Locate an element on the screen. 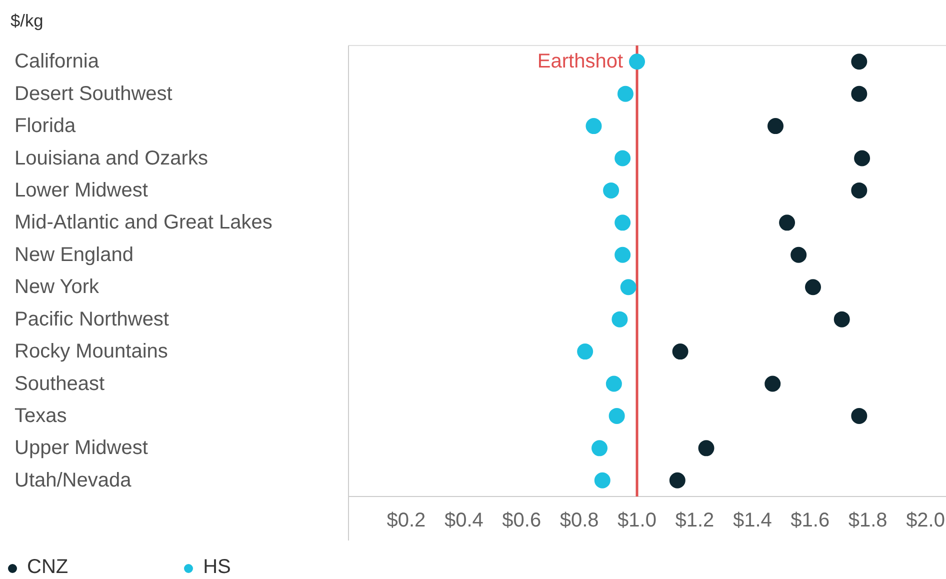 The width and height of the screenshot is (946, 579). y-tick-label: Texas is located at coordinates (40, 415).